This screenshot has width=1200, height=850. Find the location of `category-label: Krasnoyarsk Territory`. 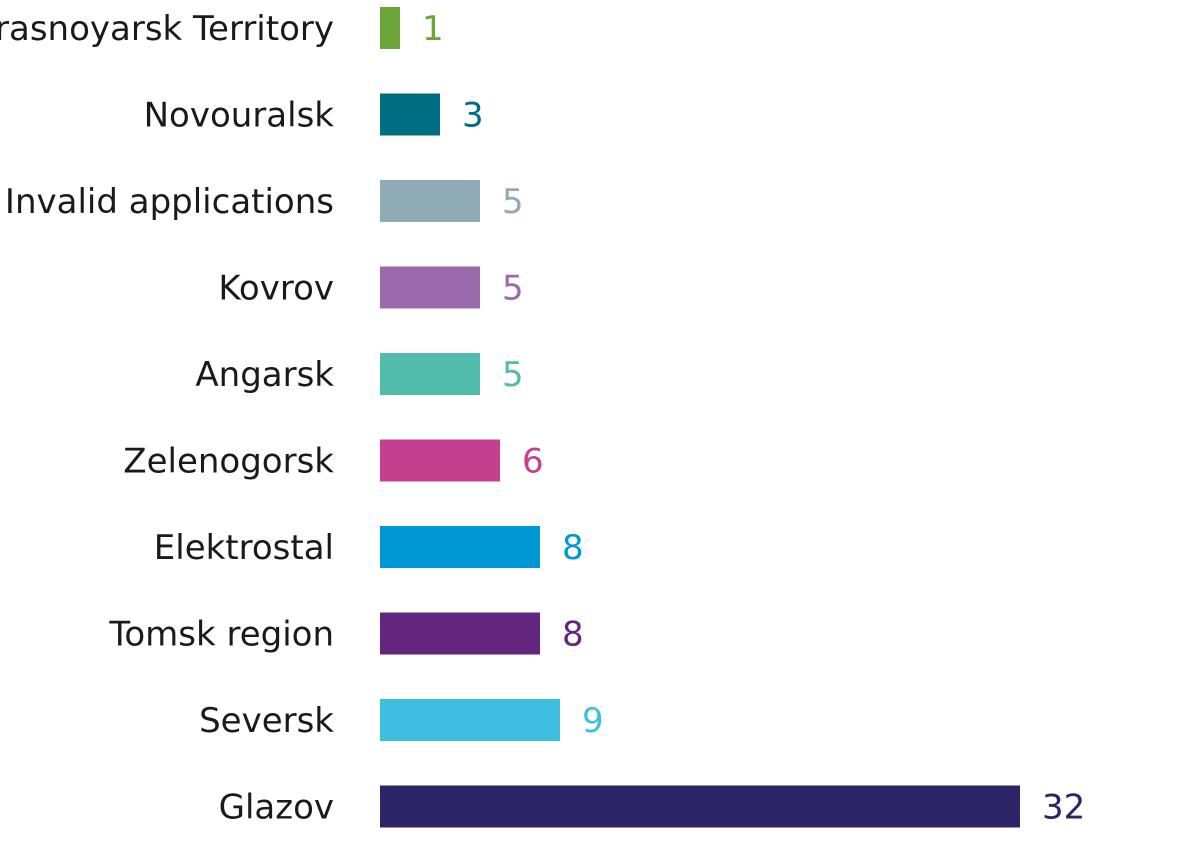

category-label: Krasnoyarsk Territory is located at coordinates (167, 29).